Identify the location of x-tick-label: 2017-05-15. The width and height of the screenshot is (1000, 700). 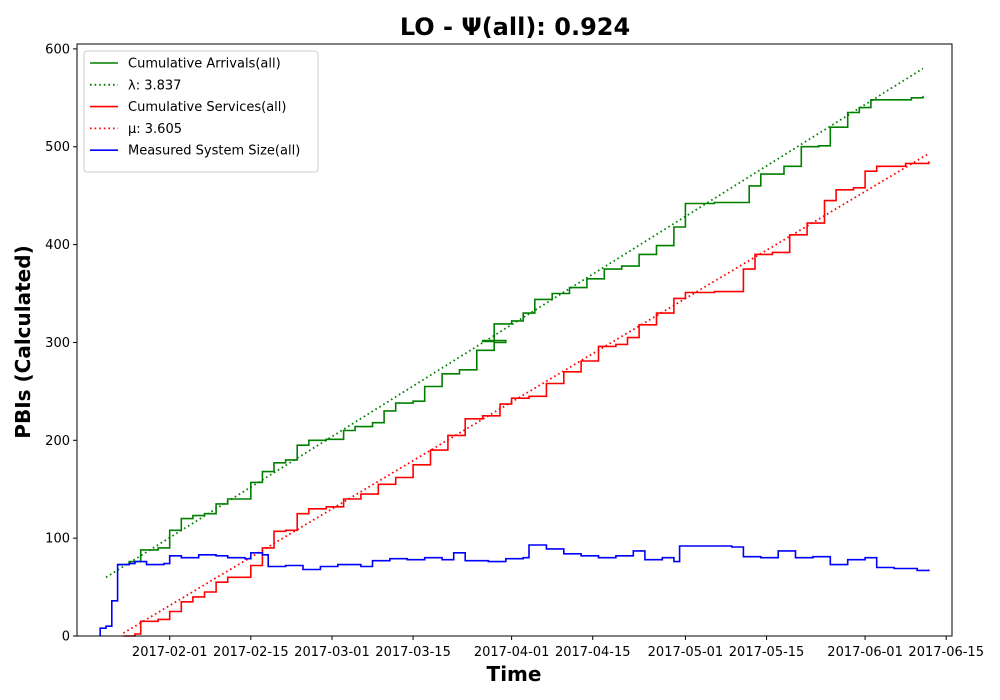
(767, 652).